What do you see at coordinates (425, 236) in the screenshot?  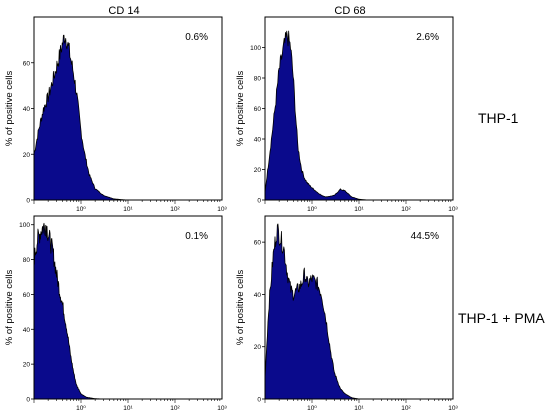 I see `percentage-annotation: 44.5%` at bounding box center [425, 236].